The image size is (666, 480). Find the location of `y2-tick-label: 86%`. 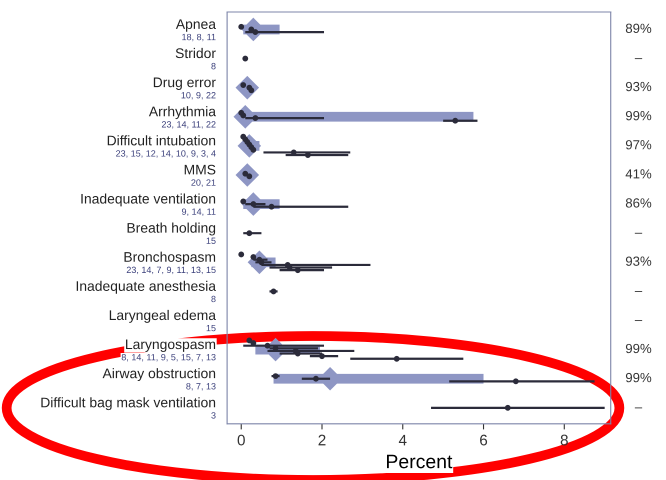

y2-tick-label: 86% is located at coordinates (639, 203).